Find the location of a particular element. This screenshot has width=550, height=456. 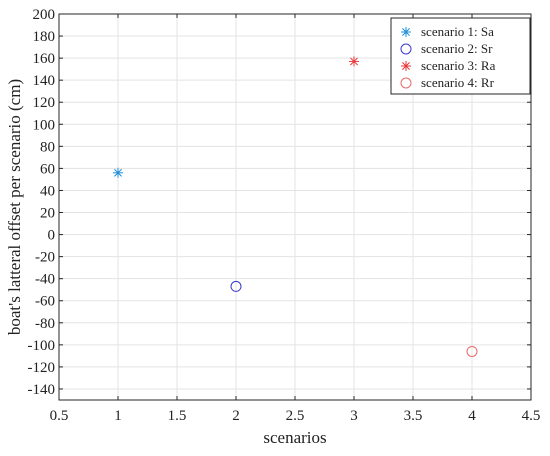

y-tick-label: 100 is located at coordinates (44, 125).